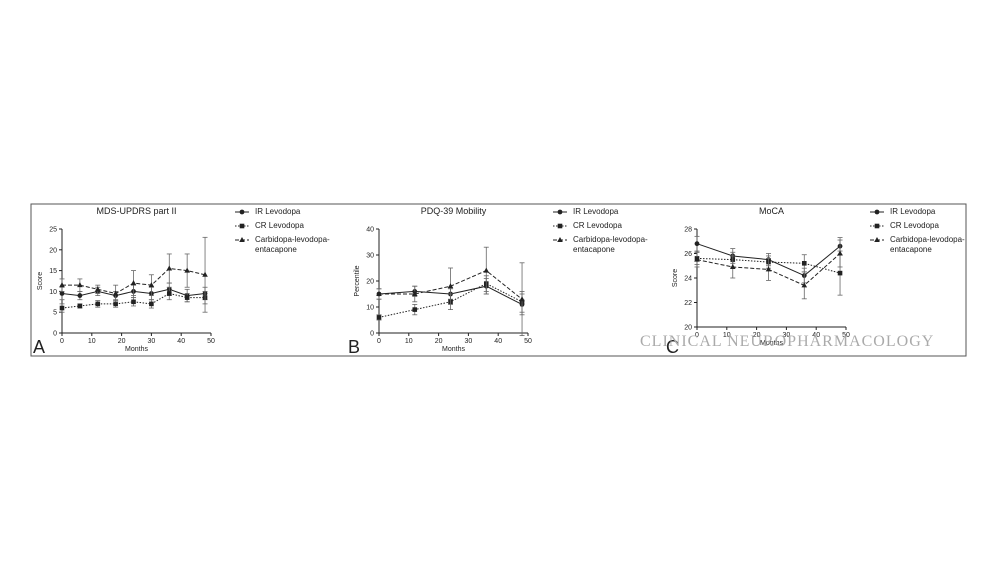 This screenshot has height=582, width=997. Describe the element at coordinates (672, 347) in the screenshot. I see `panel-label: C` at that location.